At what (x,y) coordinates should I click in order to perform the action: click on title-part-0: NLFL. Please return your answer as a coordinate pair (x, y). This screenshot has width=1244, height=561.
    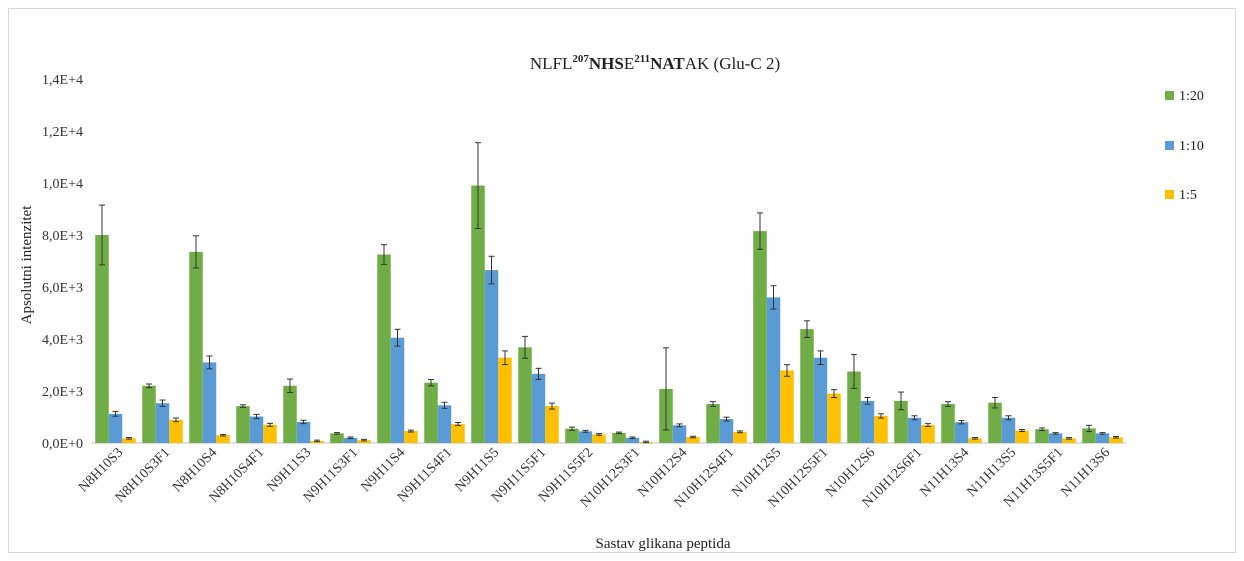
    Looking at the image, I should click on (551, 63).